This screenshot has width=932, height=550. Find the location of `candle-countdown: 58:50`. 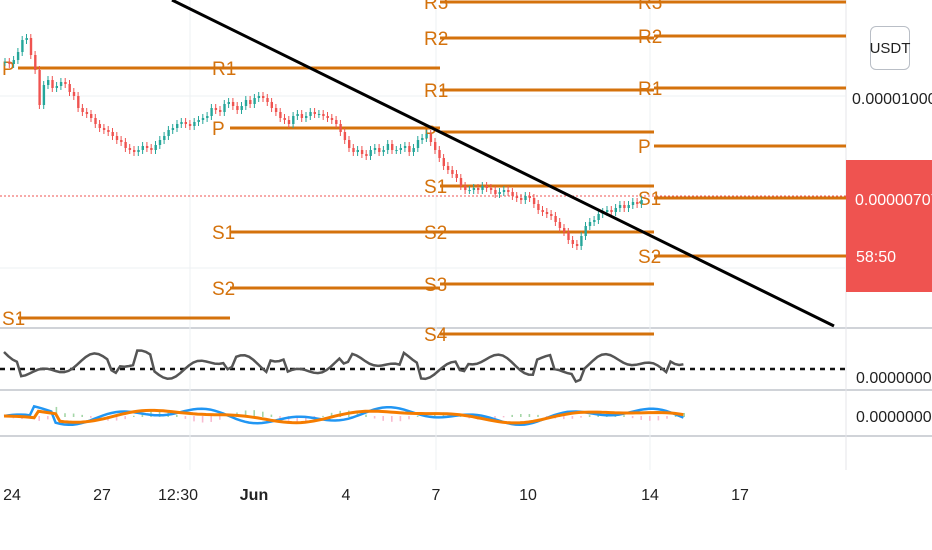

candle-countdown: 58:50 is located at coordinates (876, 257).